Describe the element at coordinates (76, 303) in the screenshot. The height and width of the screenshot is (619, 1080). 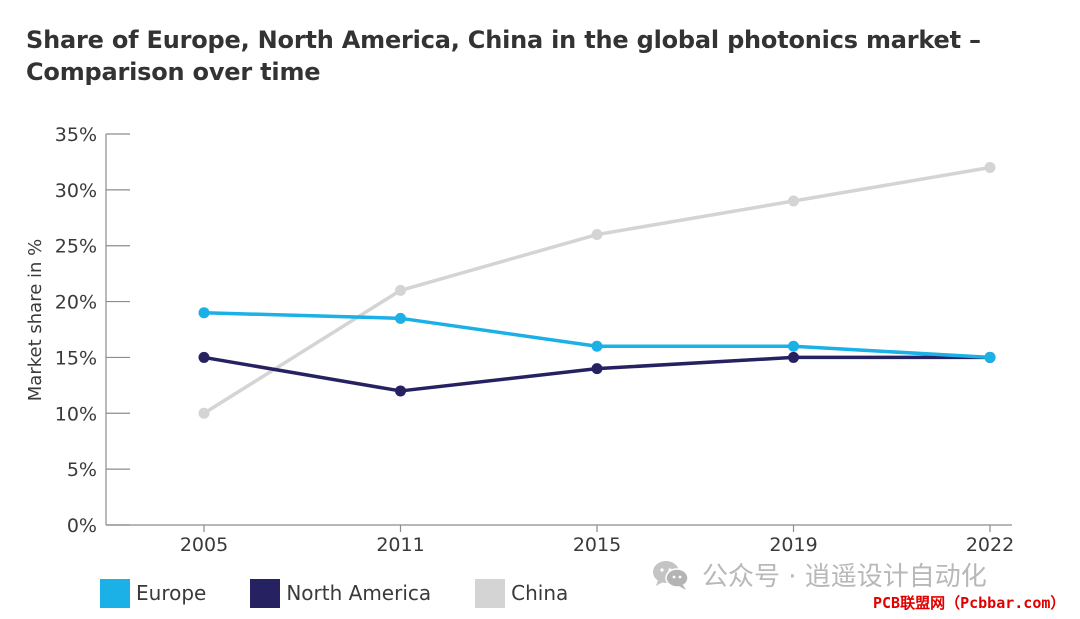
I see `y-tick-label: 20%` at that location.